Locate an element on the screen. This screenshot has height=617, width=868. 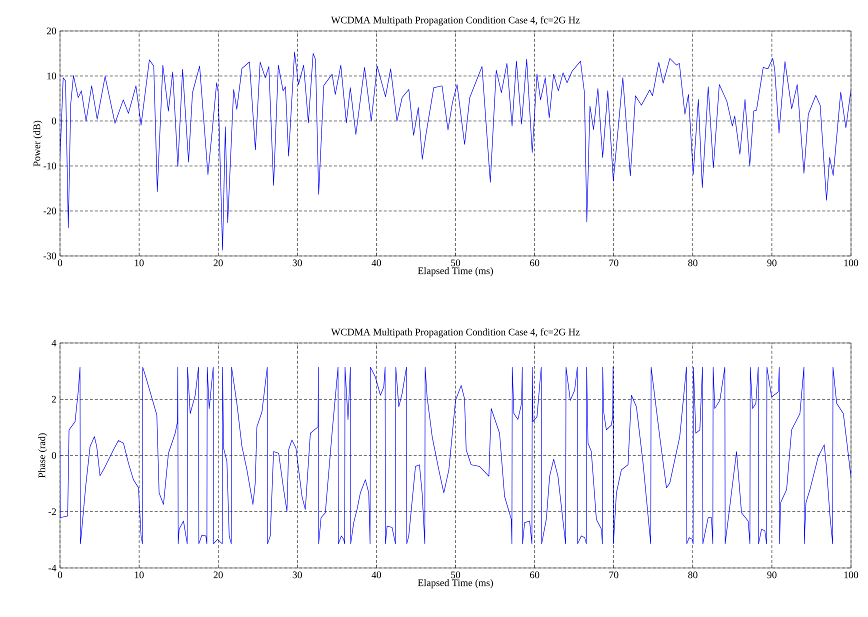
y-tick-label: -10 is located at coordinates (50, 166).